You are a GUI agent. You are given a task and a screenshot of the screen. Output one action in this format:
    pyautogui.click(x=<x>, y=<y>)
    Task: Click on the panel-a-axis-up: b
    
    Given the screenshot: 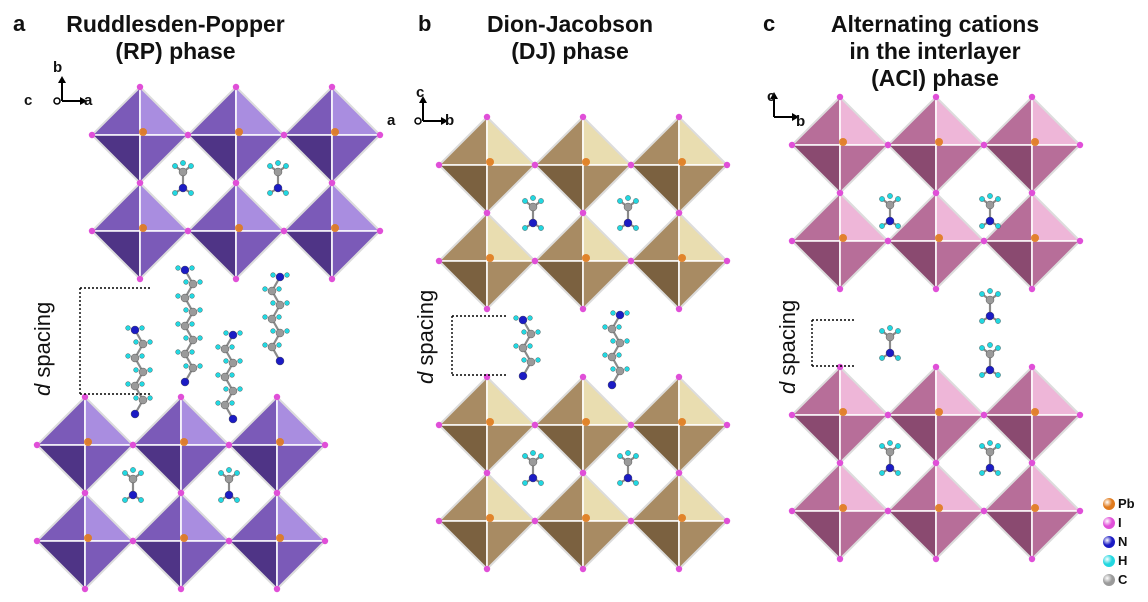 What is the action you would take?
    pyautogui.click(x=58, y=67)
    